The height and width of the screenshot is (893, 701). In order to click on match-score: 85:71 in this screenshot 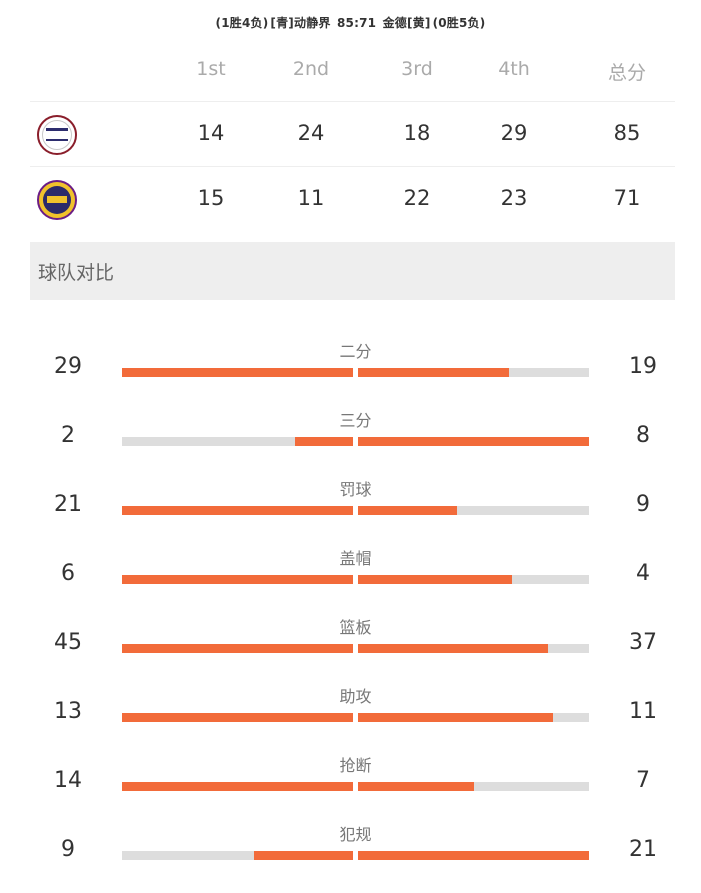, I will do `click(356, 23)`.